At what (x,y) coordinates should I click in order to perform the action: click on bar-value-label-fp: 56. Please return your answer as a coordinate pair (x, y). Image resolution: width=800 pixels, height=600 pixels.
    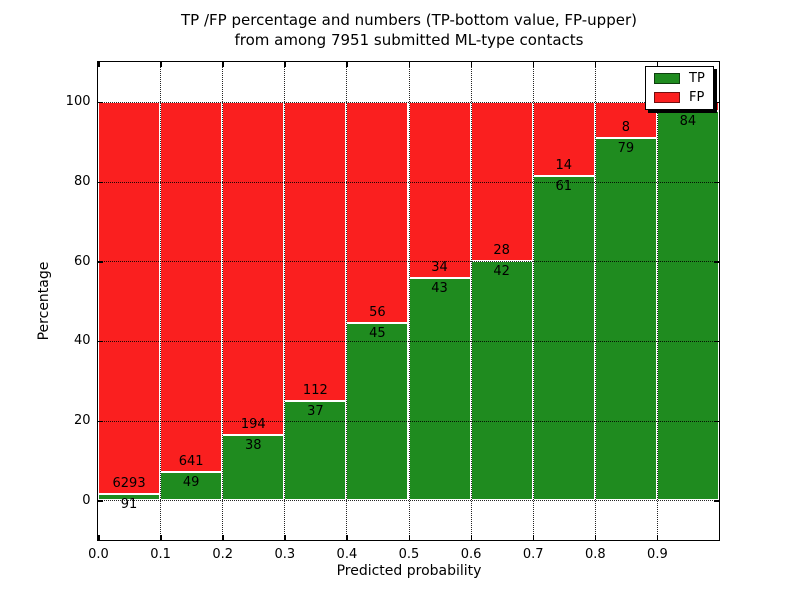
    Looking at the image, I should click on (377, 312).